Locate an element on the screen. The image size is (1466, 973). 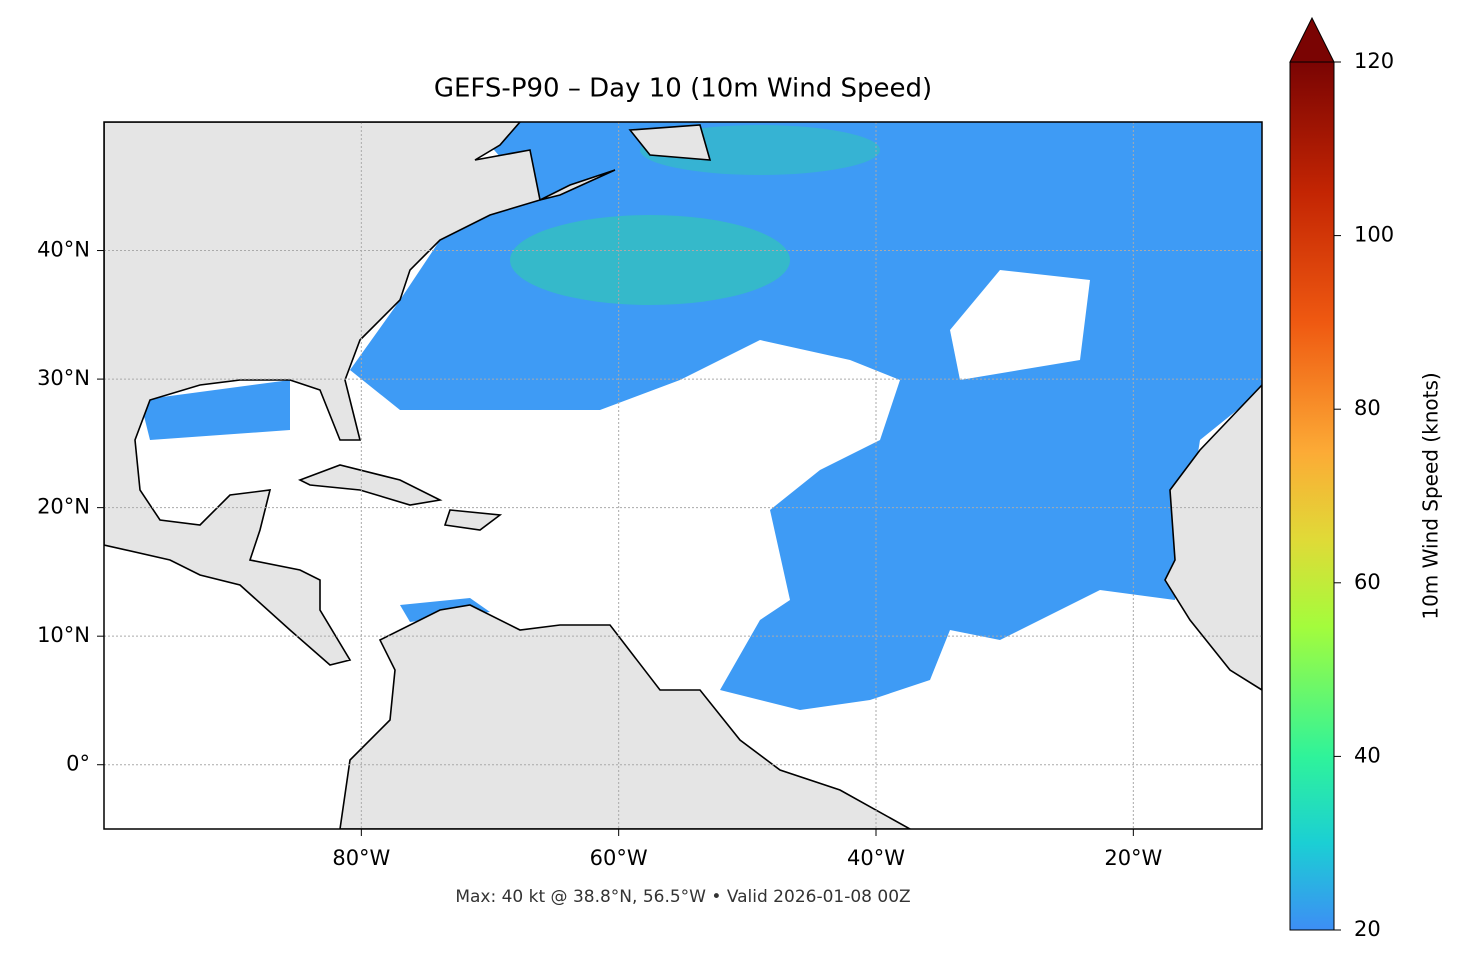
south-america is located at coordinates (625, 716).